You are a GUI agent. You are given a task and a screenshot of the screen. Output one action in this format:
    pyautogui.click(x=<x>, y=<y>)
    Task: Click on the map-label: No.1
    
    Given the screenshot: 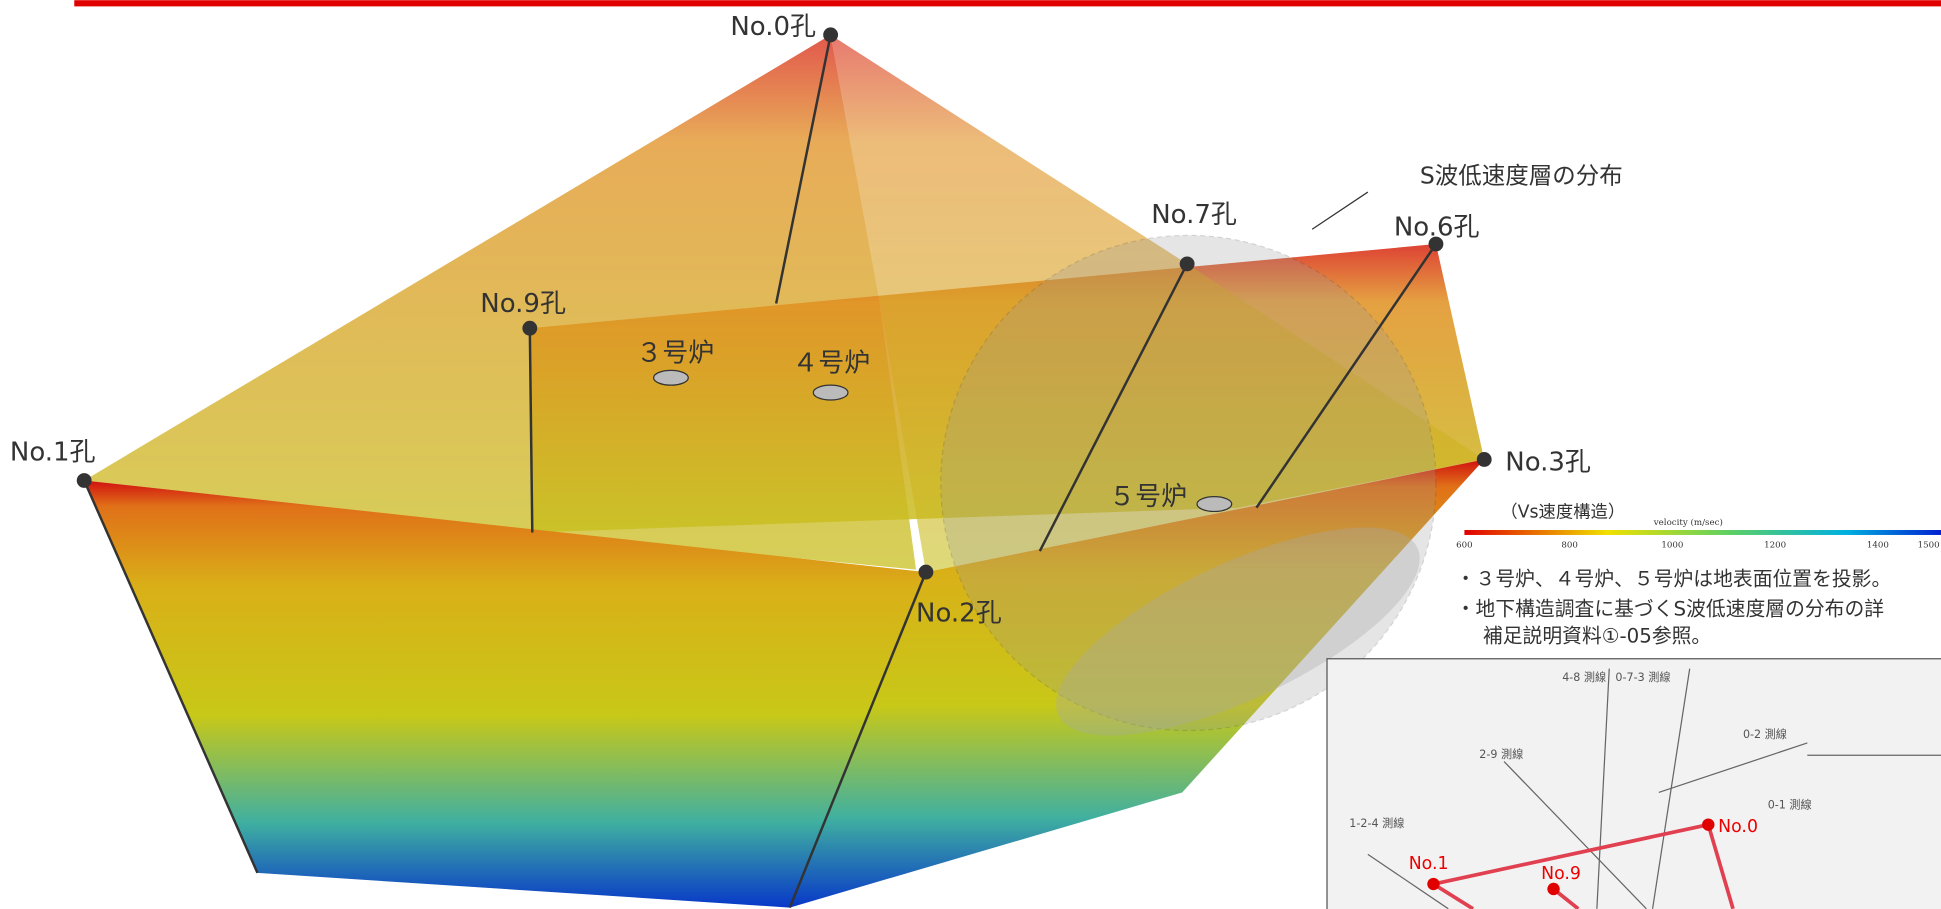 What is the action you would take?
    pyautogui.click(x=1429, y=864)
    